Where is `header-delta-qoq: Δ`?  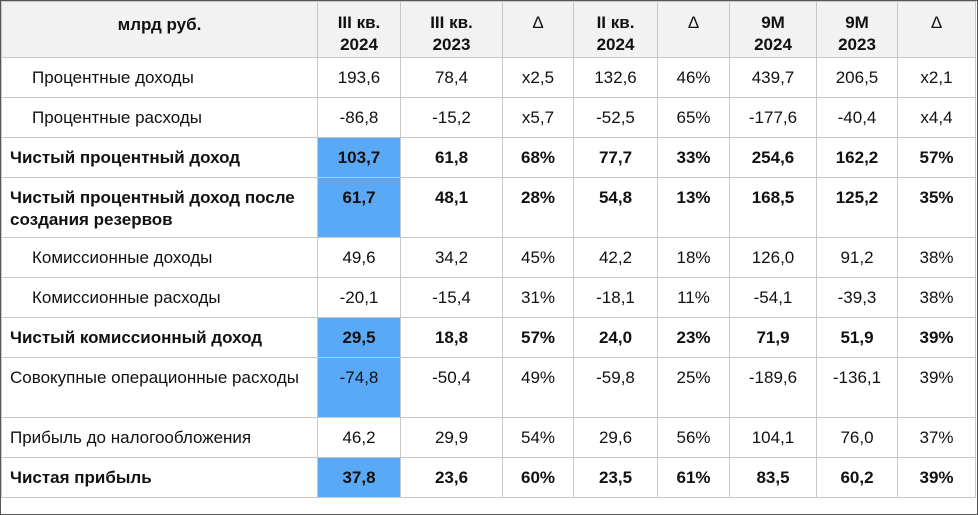 header-delta-qoq: Δ is located at coordinates (693, 29).